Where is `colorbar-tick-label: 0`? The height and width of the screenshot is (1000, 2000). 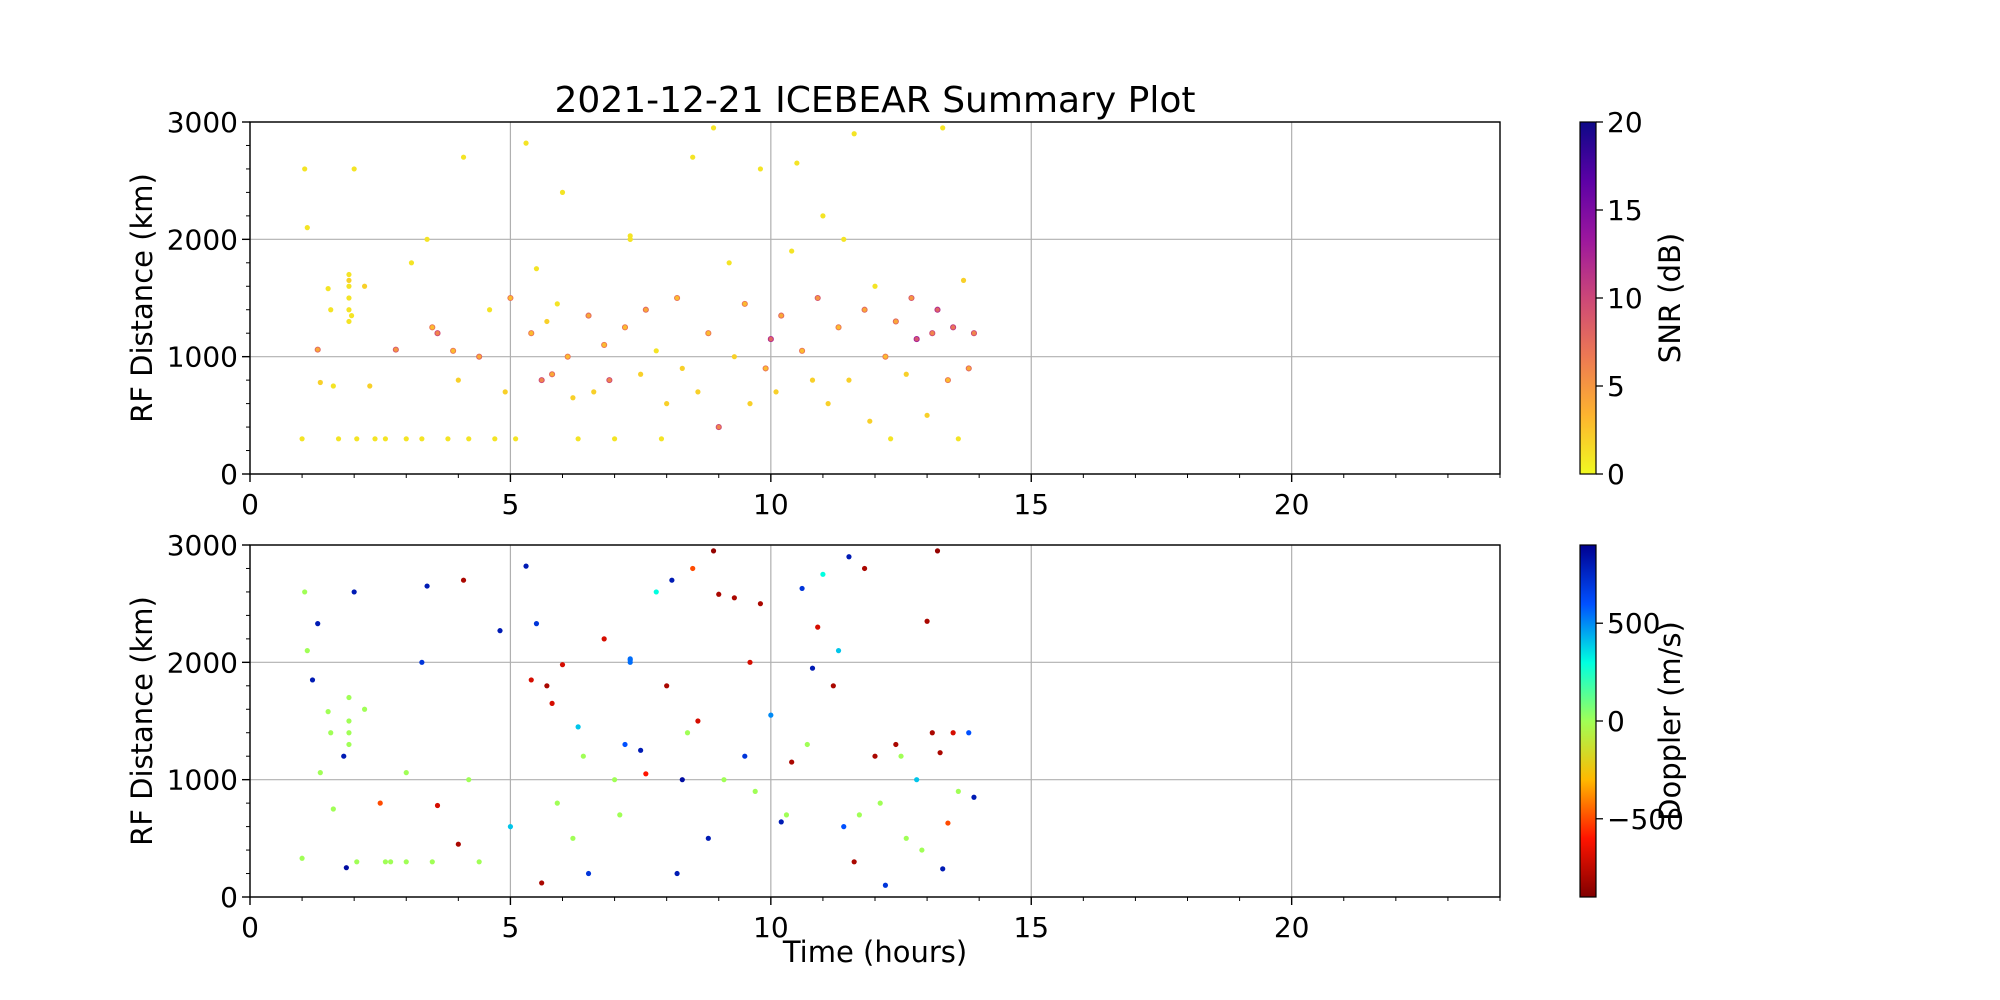 colorbar-tick-label: 0 is located at coordinates (1616, 474).